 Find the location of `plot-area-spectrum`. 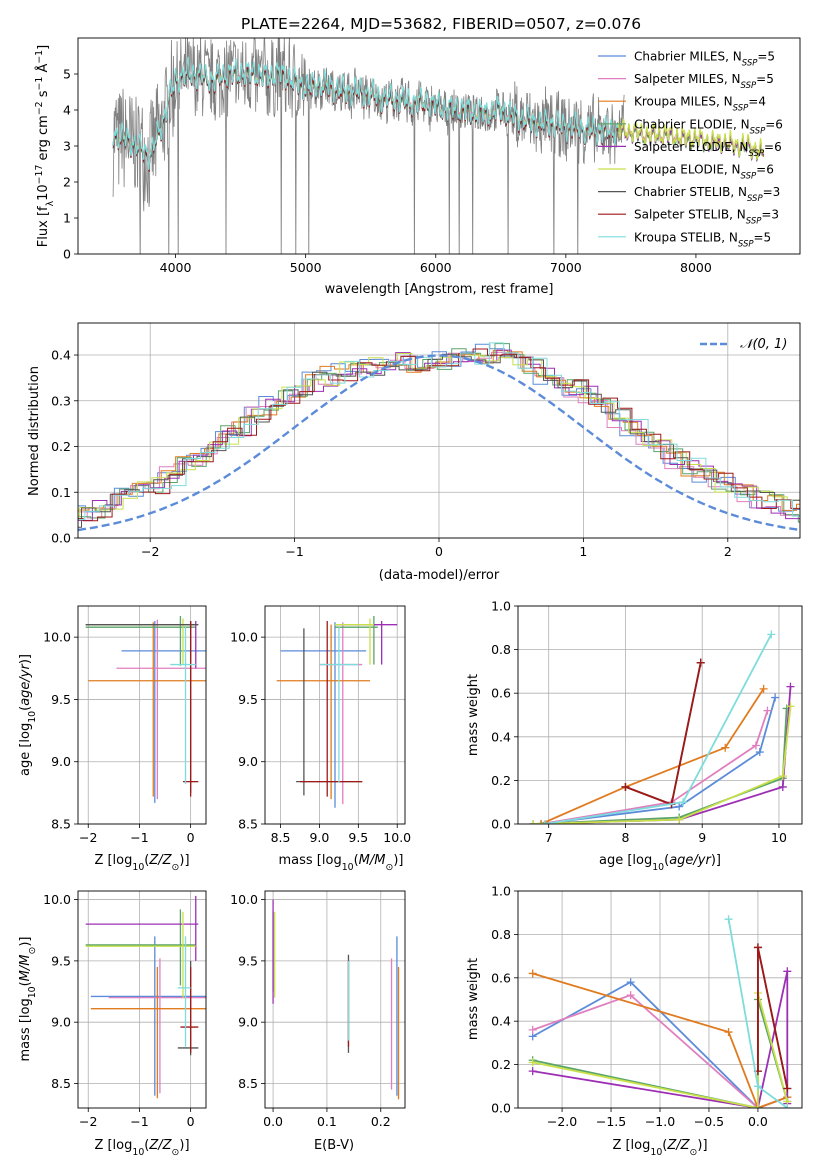

plot-area-spectrum is located at coordinates (438, 146).